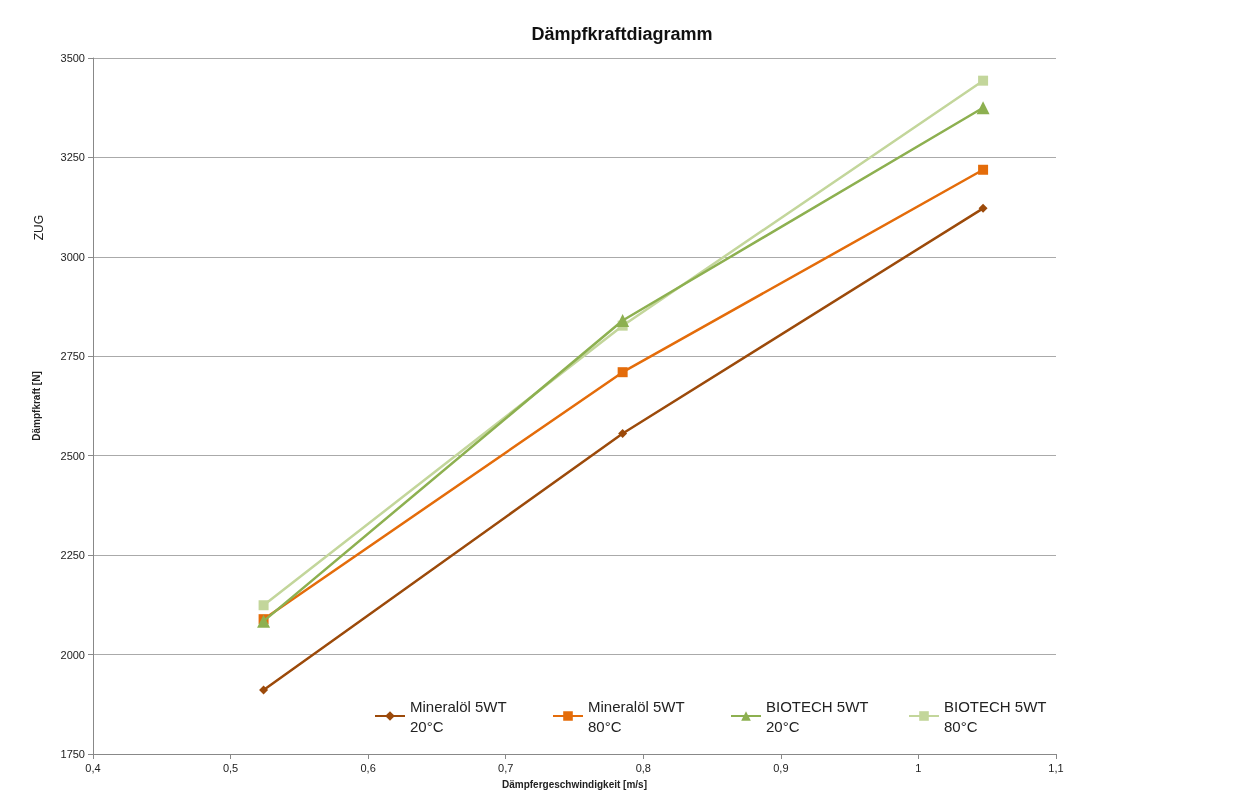  What do you see at coordinates (72, 754) in the screenshot?
I see `y-tick-label: 1750` at bounding box center [72, 754].